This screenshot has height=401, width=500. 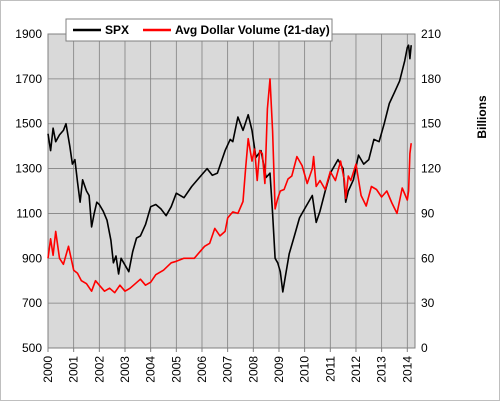 I want to click on x-tick-label: 2006, so click(x=202, y=369).